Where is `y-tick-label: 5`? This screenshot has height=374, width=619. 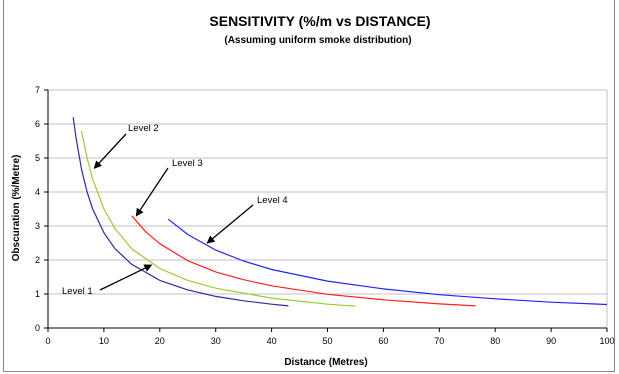
y-tick-label: 5 is located at coordinates (37, 158).